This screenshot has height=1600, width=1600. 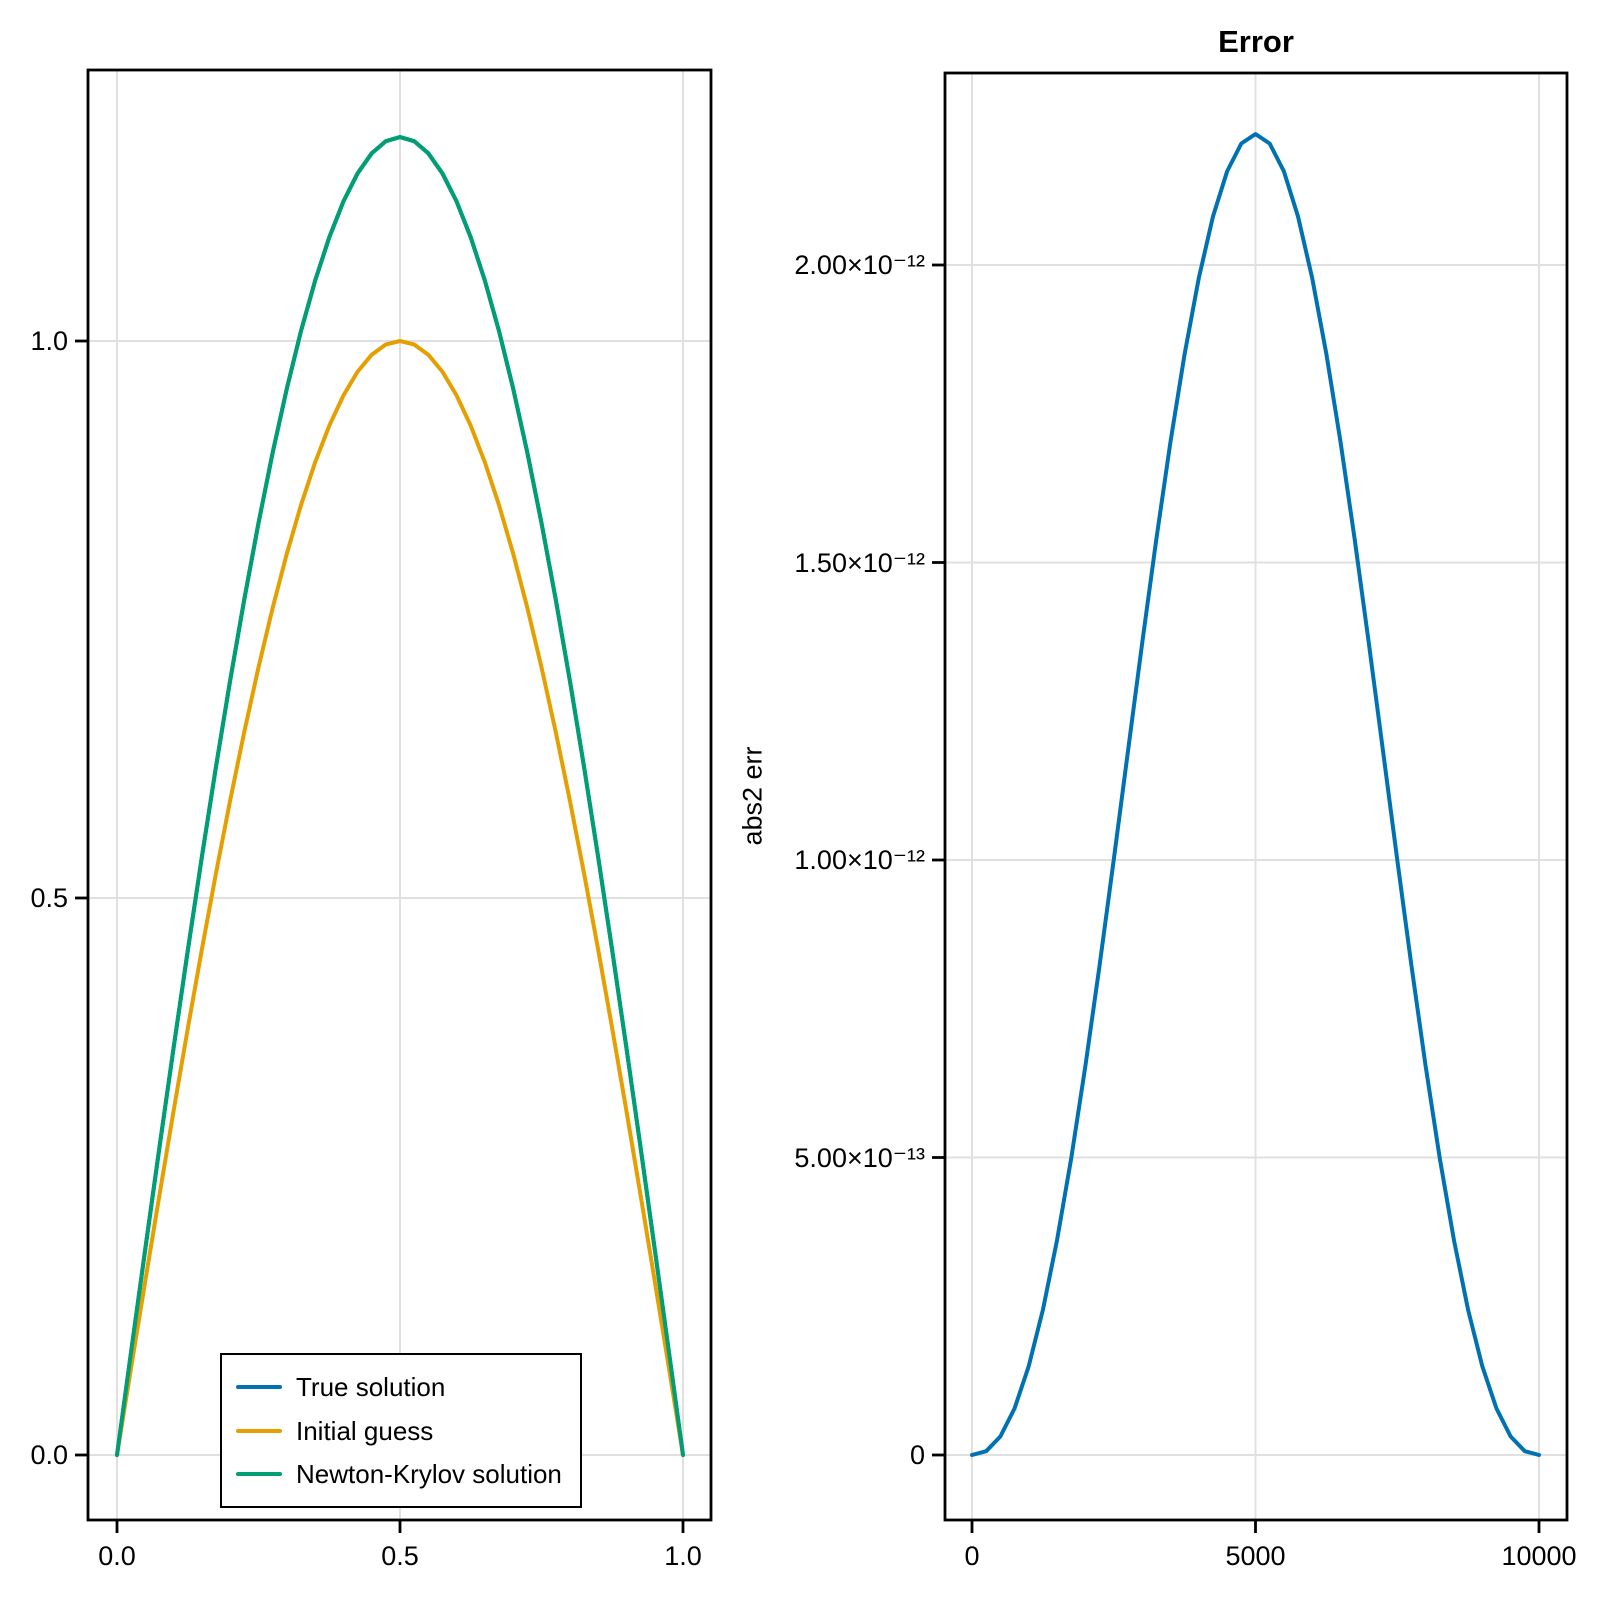 I want to click on legend-entry-true-solution: True solution, so click(x=401, y=1387).